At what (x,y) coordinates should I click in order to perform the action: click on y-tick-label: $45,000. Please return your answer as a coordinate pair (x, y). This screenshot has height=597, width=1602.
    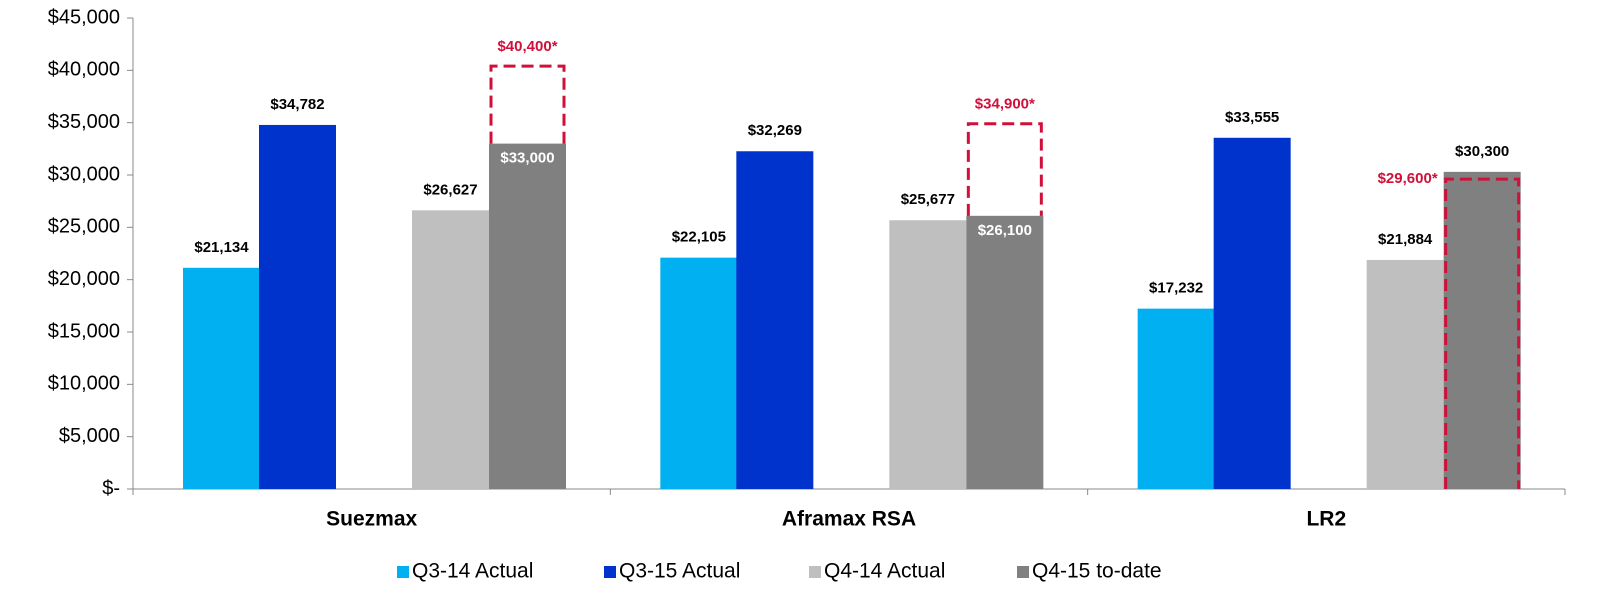
    Looking at the image, I should click on (84, 17).